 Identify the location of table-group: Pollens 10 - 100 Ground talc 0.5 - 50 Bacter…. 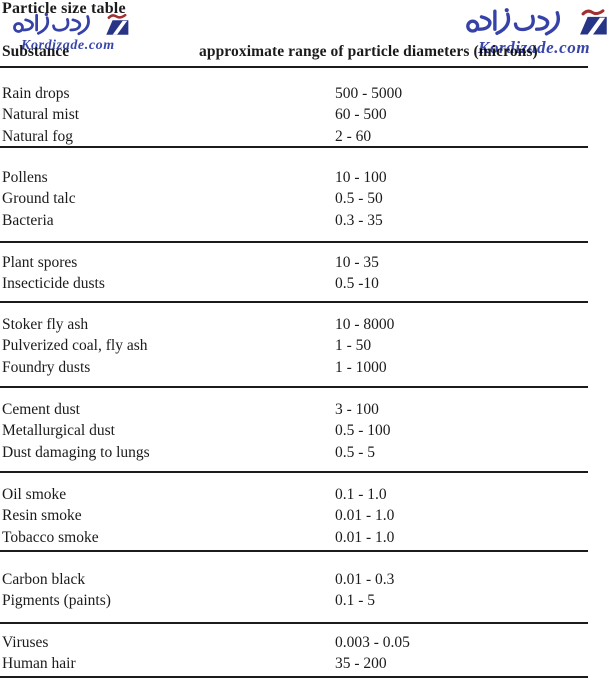
(294, 195).